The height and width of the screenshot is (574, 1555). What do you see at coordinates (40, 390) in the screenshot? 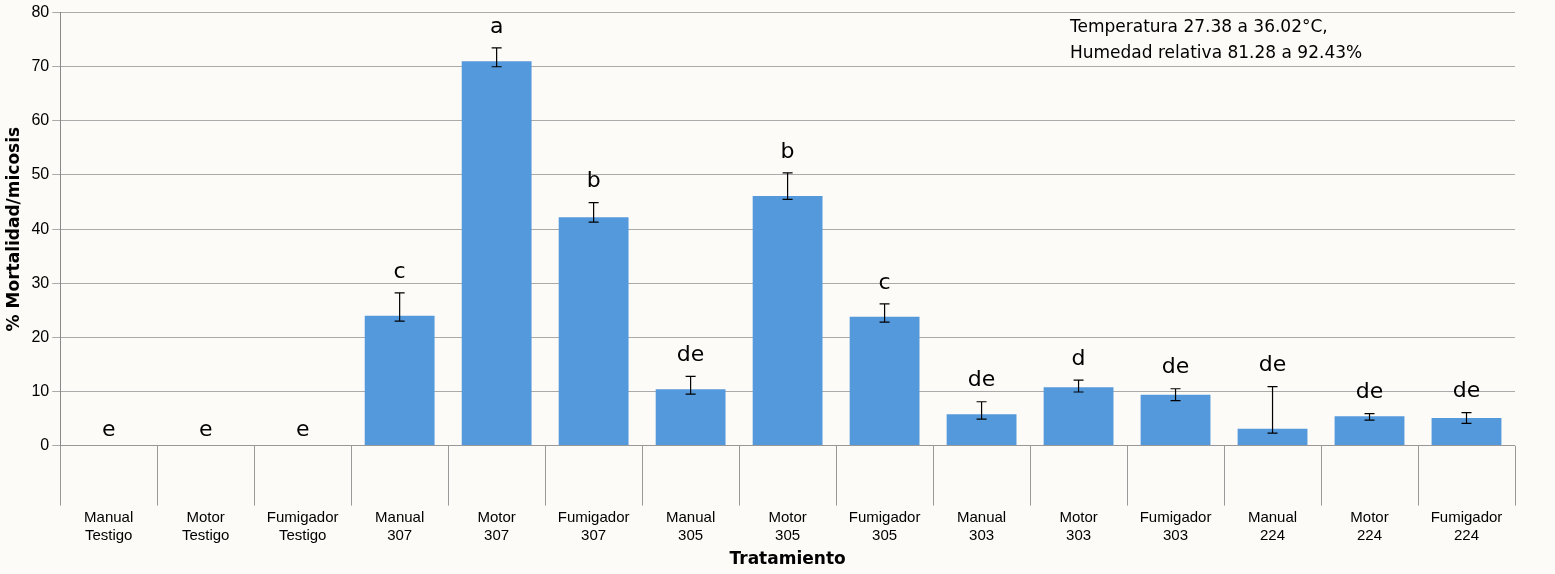
I see `y-tick-label: 10` at bounding box center [40, 390].